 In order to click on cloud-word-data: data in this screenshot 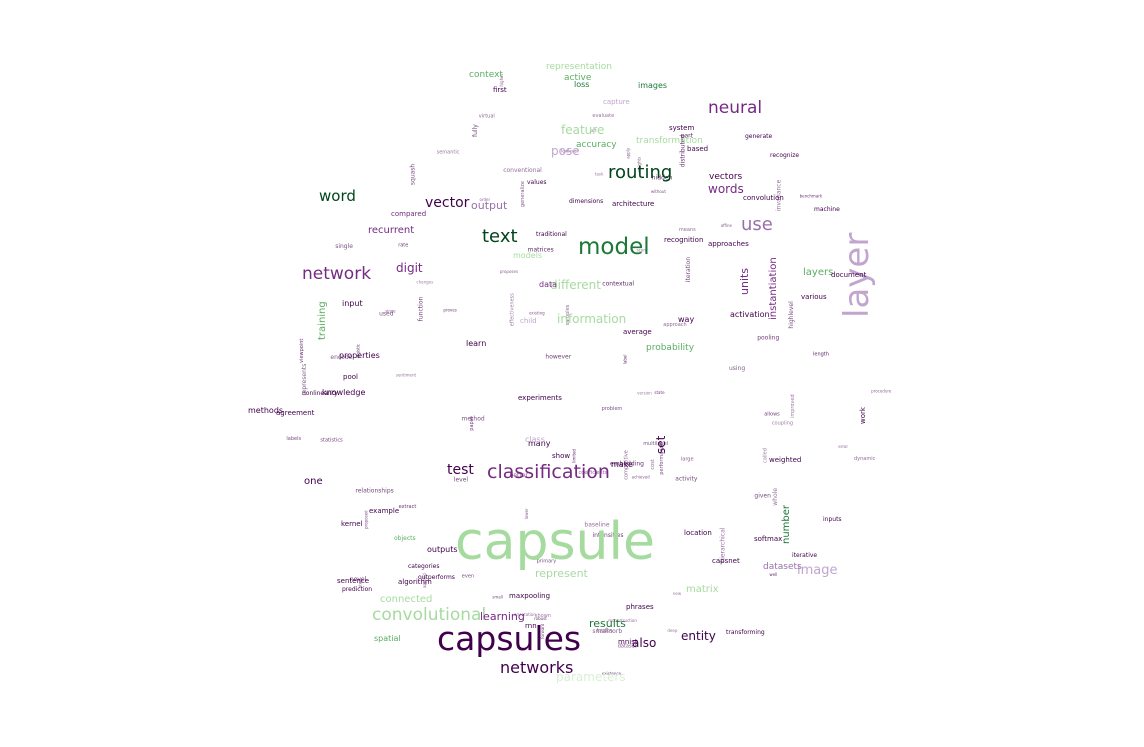, I will do `click(548, 284)`.